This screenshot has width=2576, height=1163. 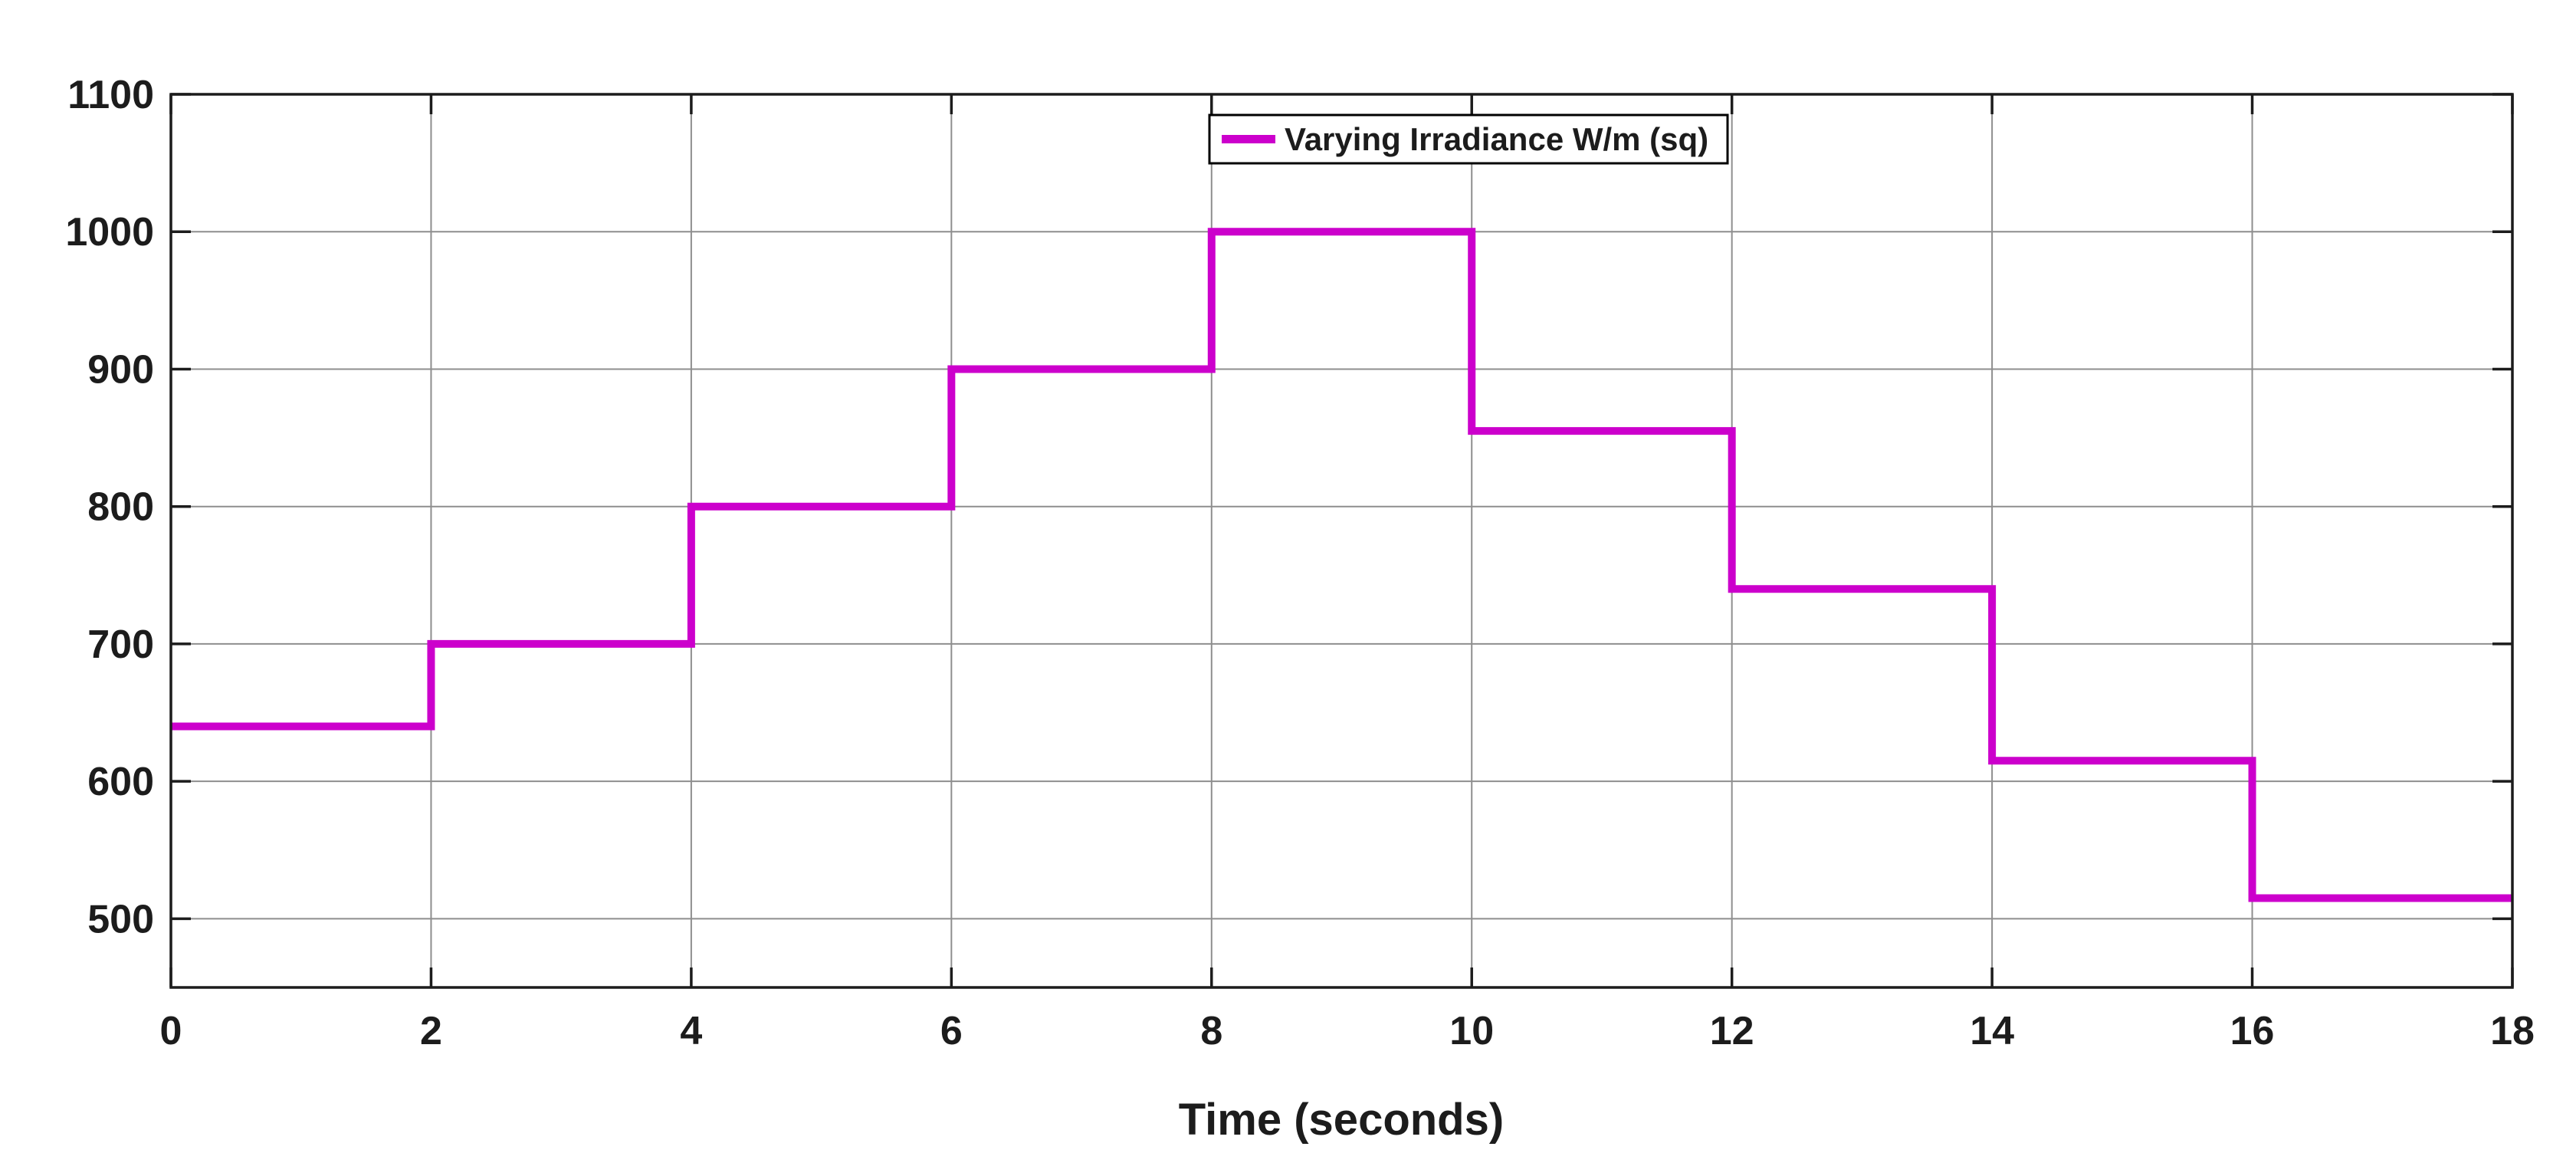 I want to click on y-tick-label: 1000, so click(x=109, y=232).